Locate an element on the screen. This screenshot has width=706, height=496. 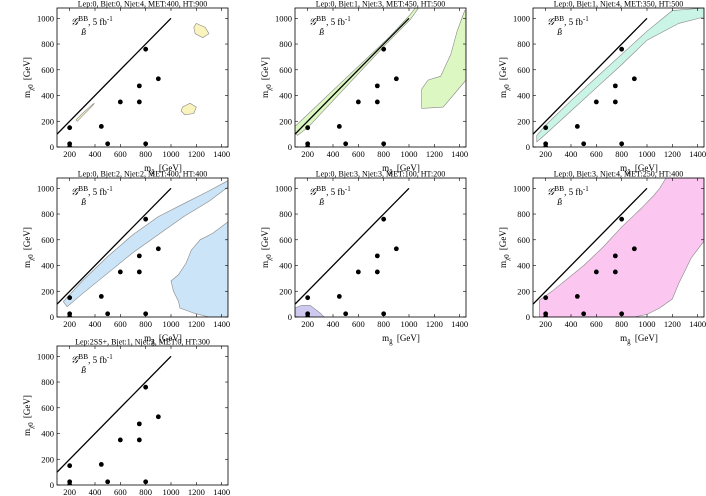
chart-title: Lep:0, Bjet:3, Njet:3, MET:100, HT:200 is located at coordinates (380, 174).